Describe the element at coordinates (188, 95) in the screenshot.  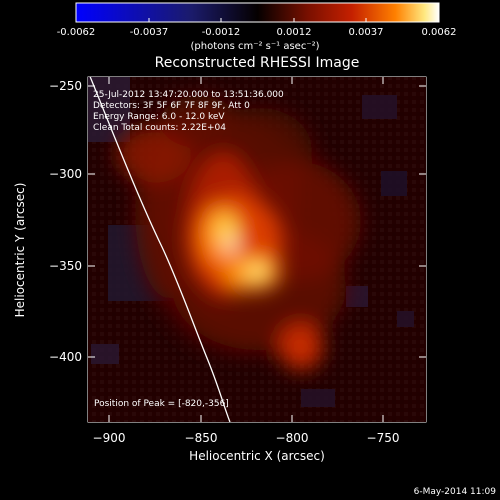
I see `observation-time: 25-Jul-2012 13:47:20.000 to 13:51:36.000` at that location.